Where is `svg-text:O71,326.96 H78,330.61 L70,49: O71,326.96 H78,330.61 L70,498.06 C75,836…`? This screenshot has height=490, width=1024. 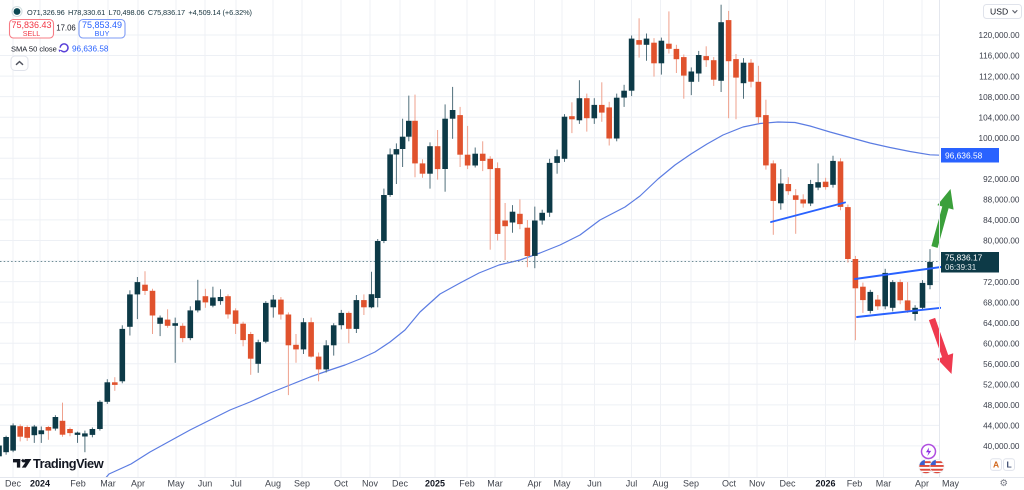
svg-text:O71,326.96 H78,330.61 L70,49: O71,326.96 H78,330.61 L70,498.06 C75,836… is located at coordinates (139, 12).